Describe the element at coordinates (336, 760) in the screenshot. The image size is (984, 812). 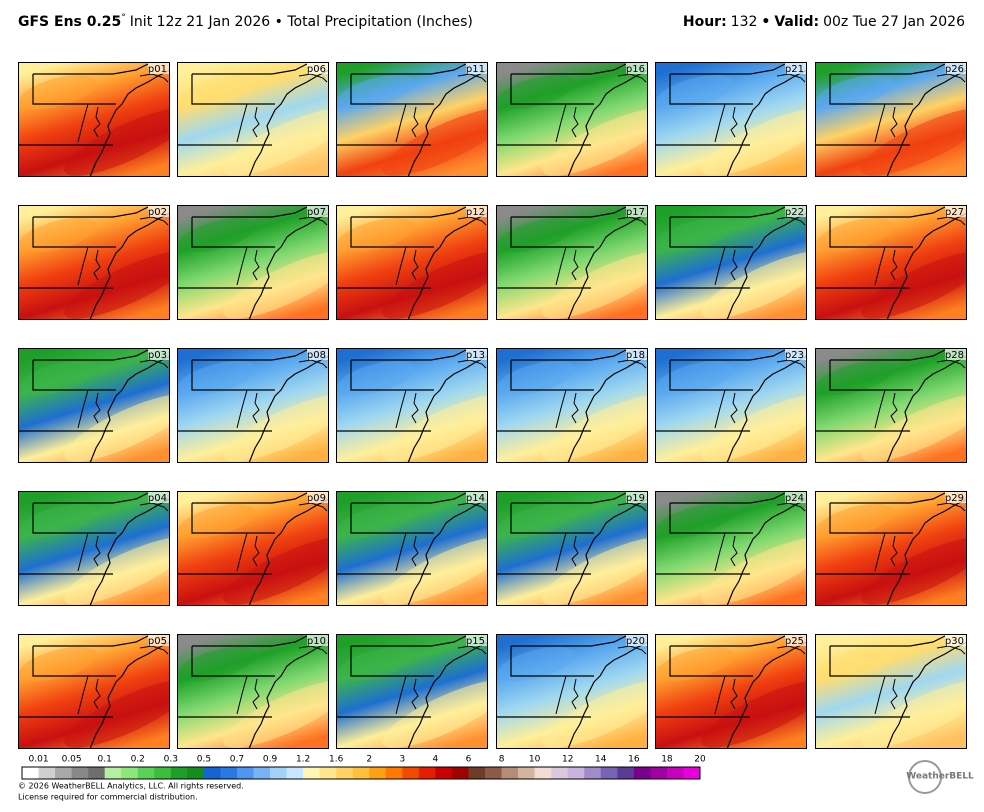
I see `colorbar-label: 1.6` at that location.